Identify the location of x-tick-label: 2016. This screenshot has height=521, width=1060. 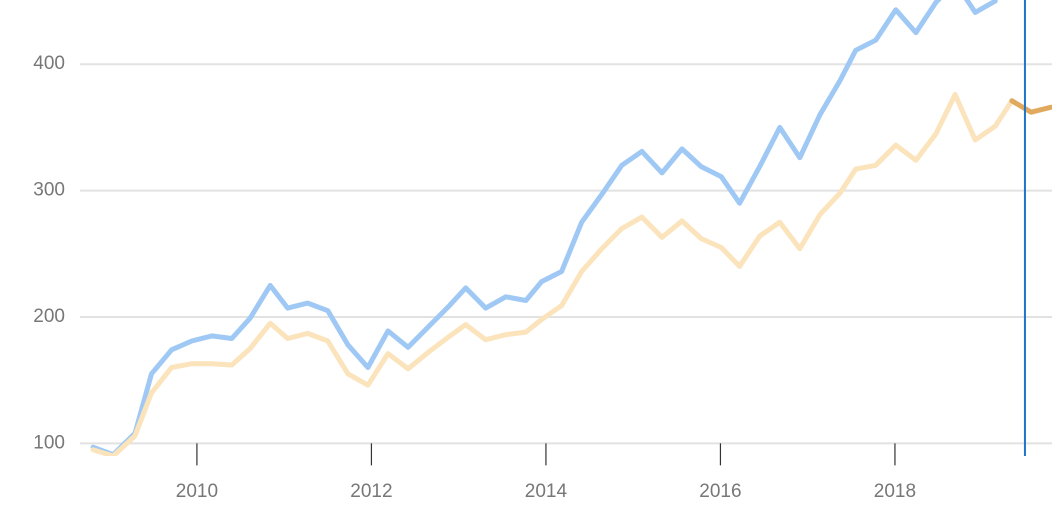
(720, 491).